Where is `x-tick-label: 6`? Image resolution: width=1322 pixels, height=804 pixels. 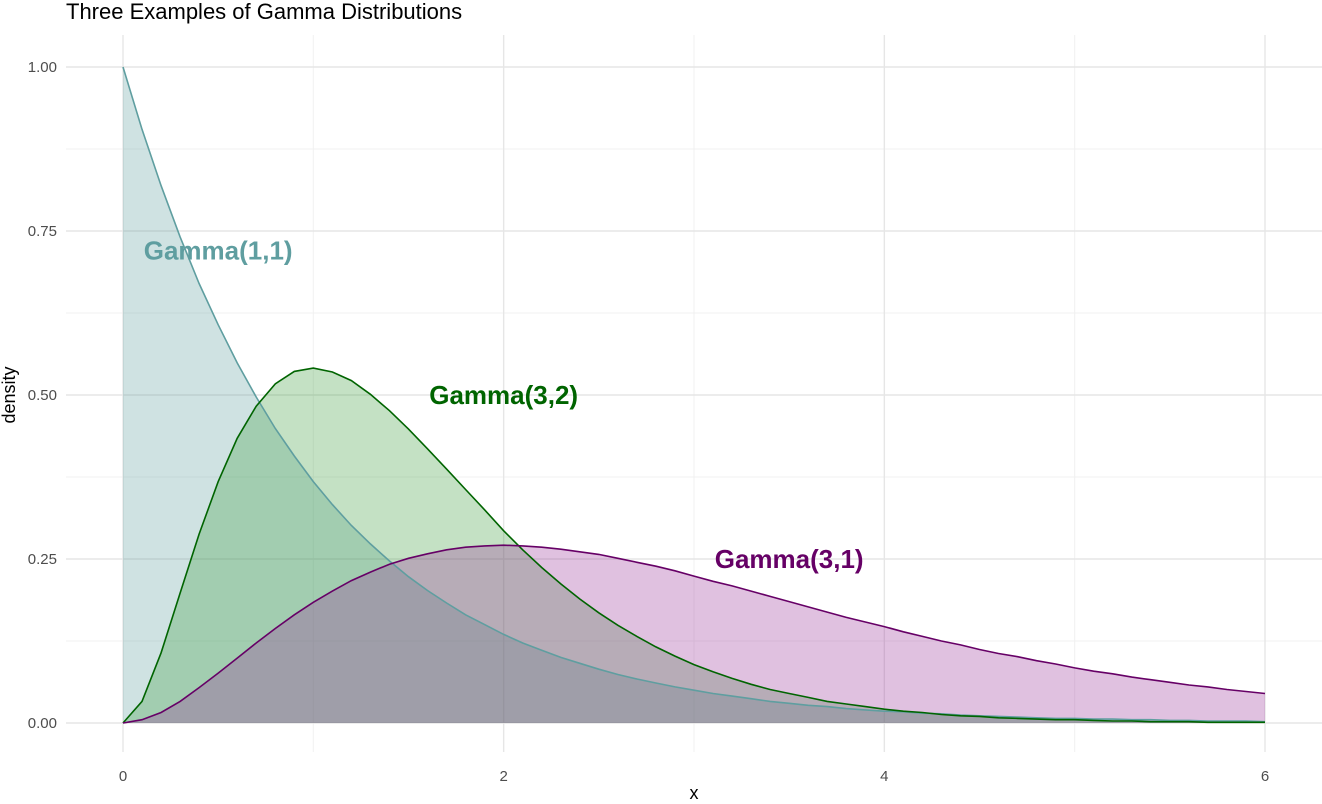 x-tick-label: 6 is located at coordinates (1265, 776).